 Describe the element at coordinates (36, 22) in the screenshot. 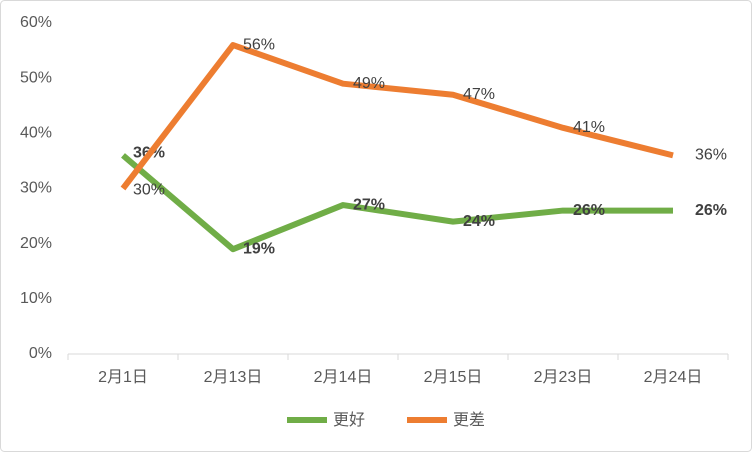

I see `y-tick-label: 60%` at that location.